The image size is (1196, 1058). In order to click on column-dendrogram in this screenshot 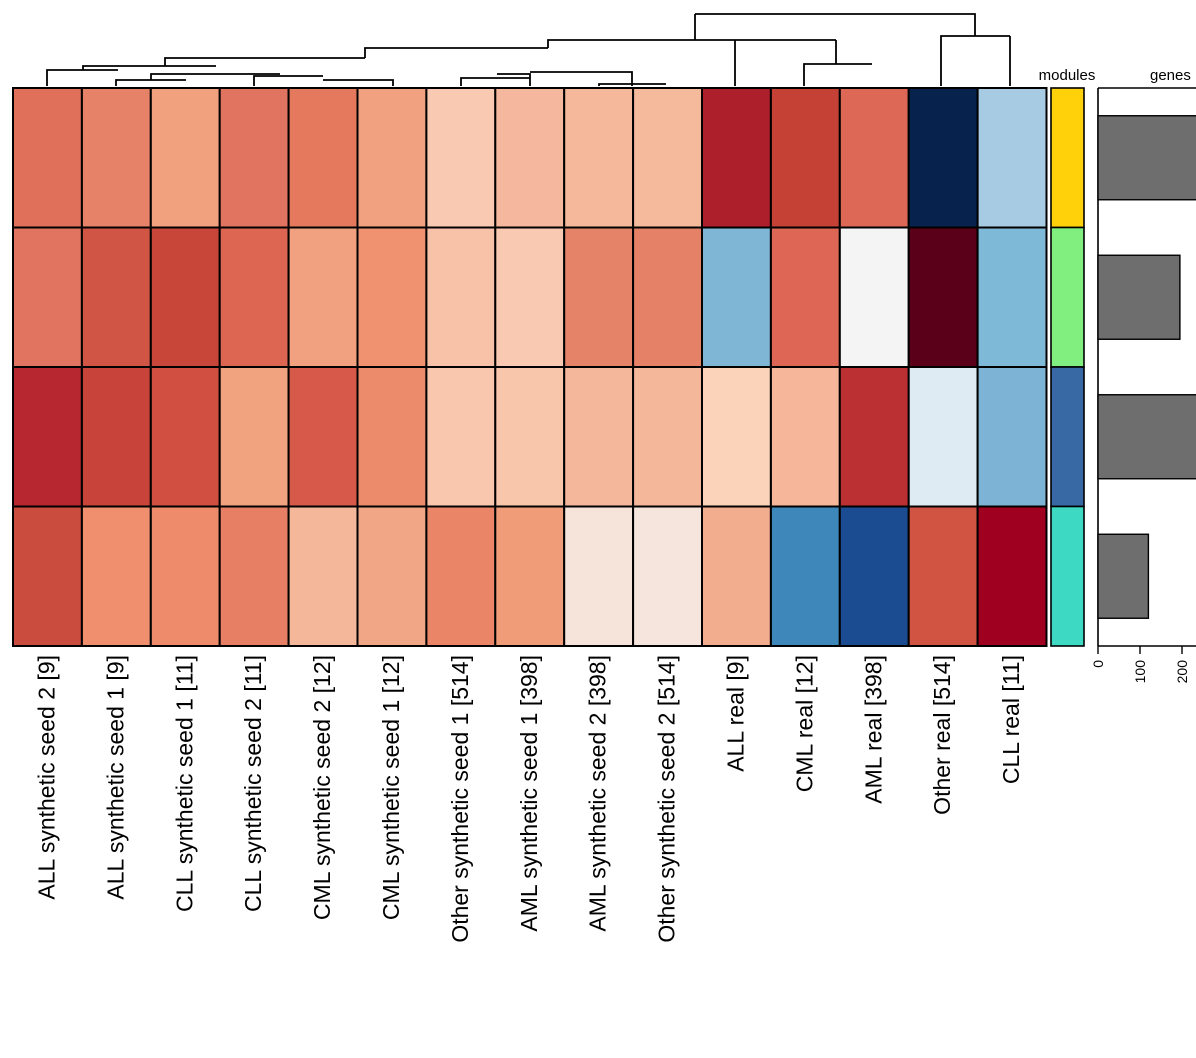, I will do `click(528, 49)`.